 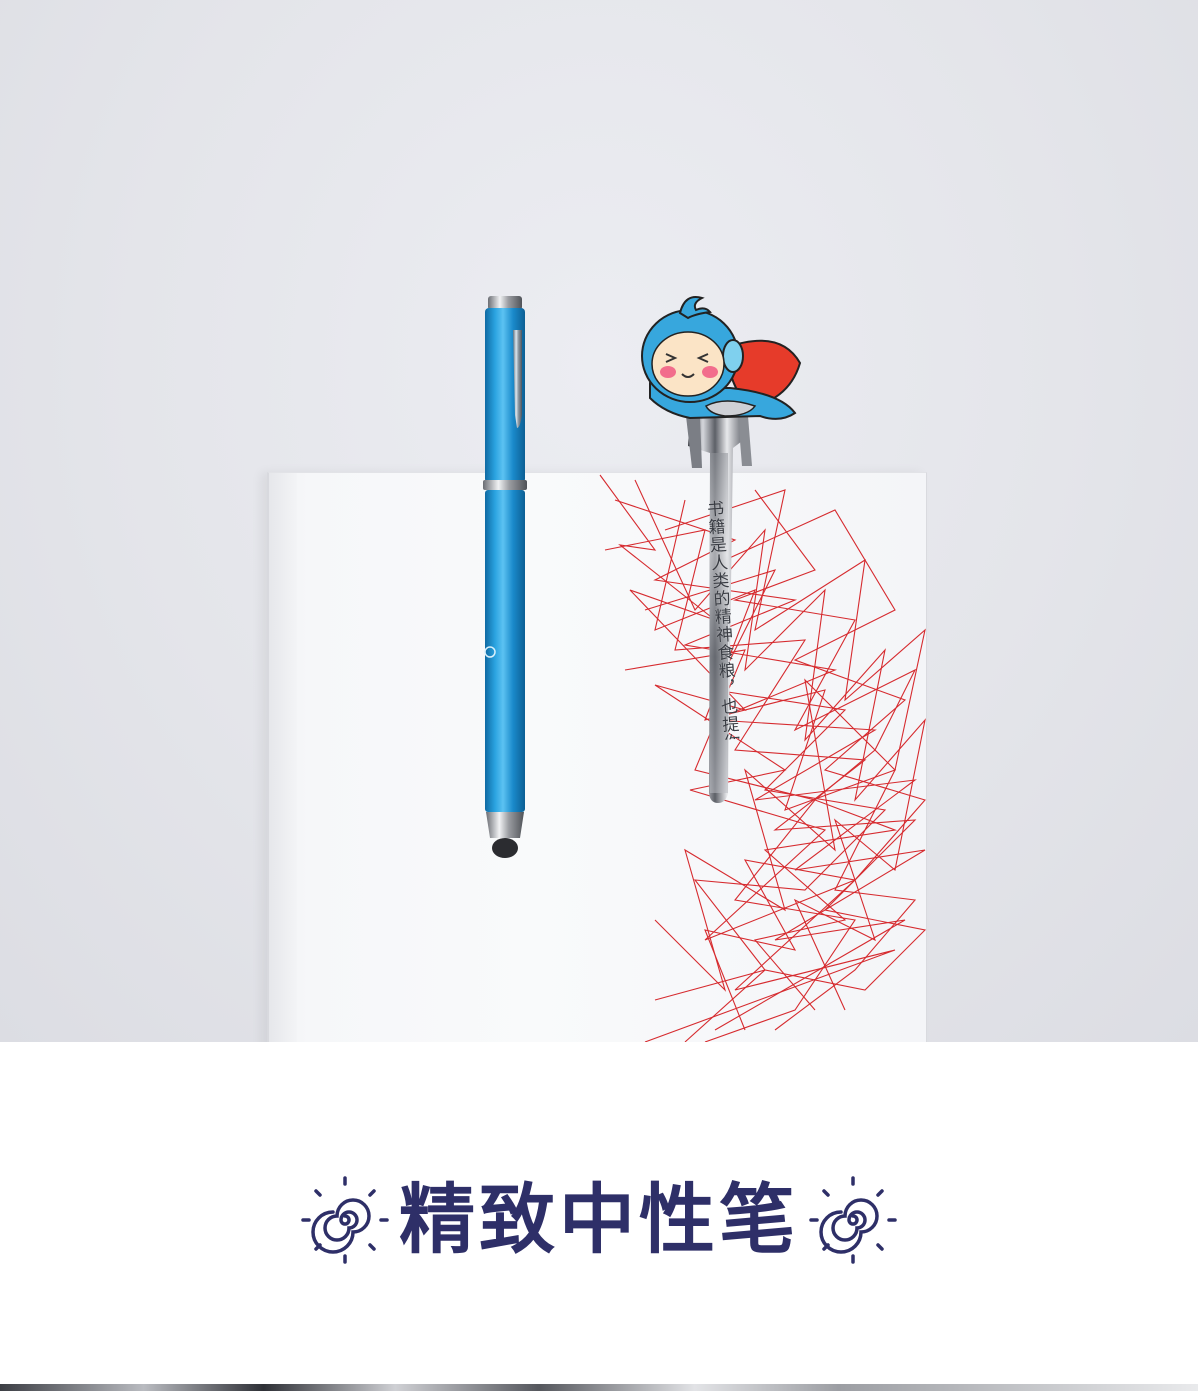 What do you see at coordinates (505, 577) in the screenshot?
I see `blue-gel-pen` at bounding box center [505, 577].